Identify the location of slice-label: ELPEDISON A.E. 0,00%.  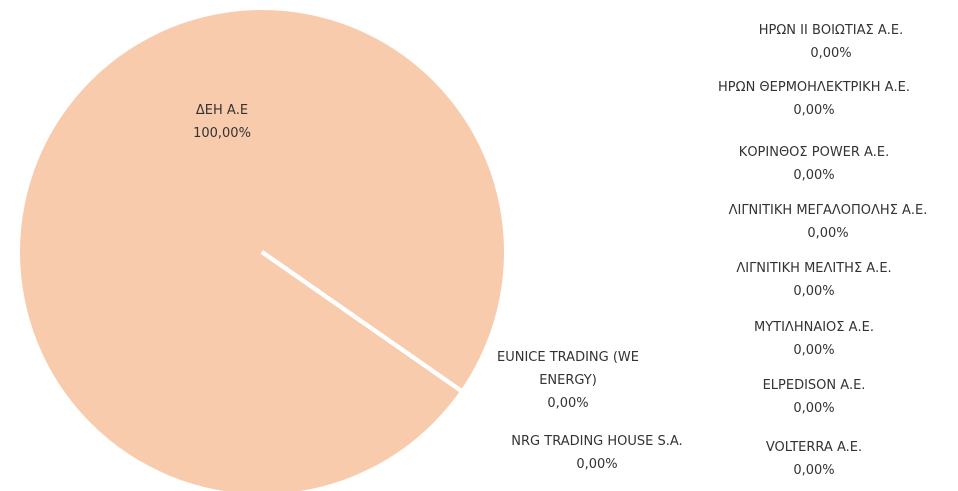
(814, 397).